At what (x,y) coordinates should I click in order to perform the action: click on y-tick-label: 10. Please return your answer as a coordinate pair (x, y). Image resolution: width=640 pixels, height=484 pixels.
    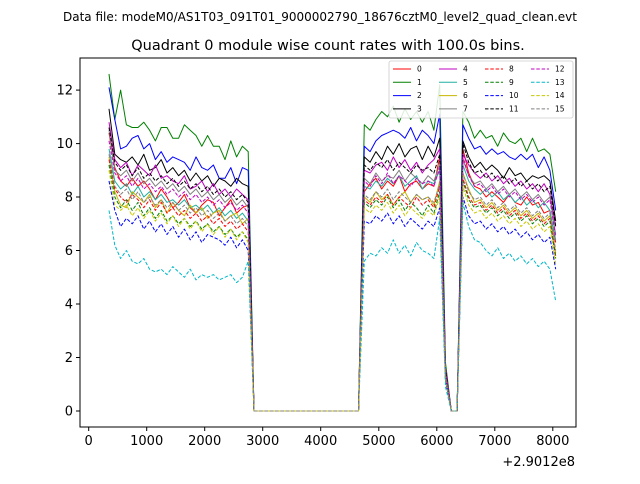
    Looking at the image, I should click on (64, 144).